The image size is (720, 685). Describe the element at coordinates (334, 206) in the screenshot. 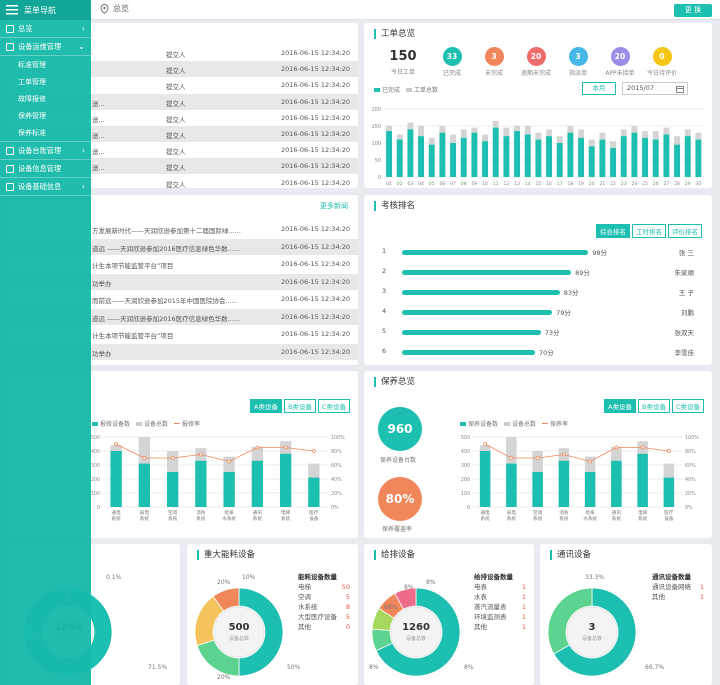

I see `more-news-link: 更多新闻` at that location.